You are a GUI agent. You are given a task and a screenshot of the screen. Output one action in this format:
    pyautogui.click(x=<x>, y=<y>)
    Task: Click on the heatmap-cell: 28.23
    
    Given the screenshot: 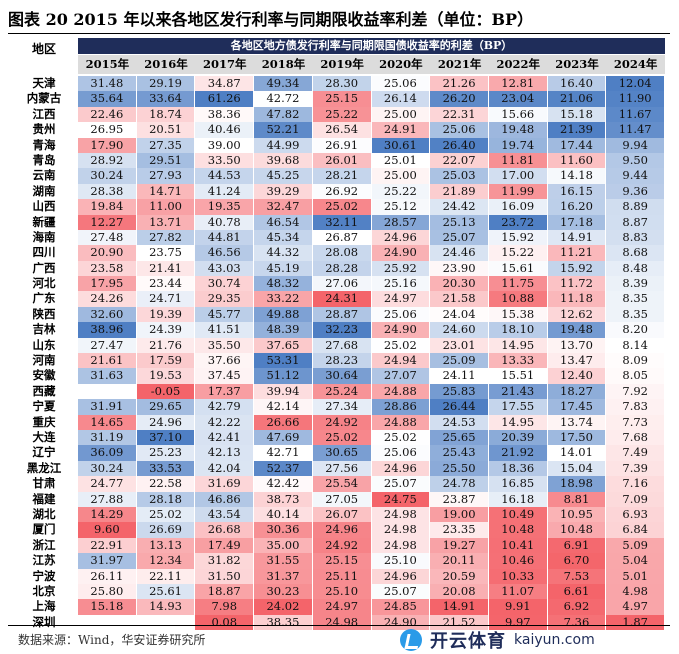 What is the action you would take?
    pyautogui.click(x=341, y=361)
    